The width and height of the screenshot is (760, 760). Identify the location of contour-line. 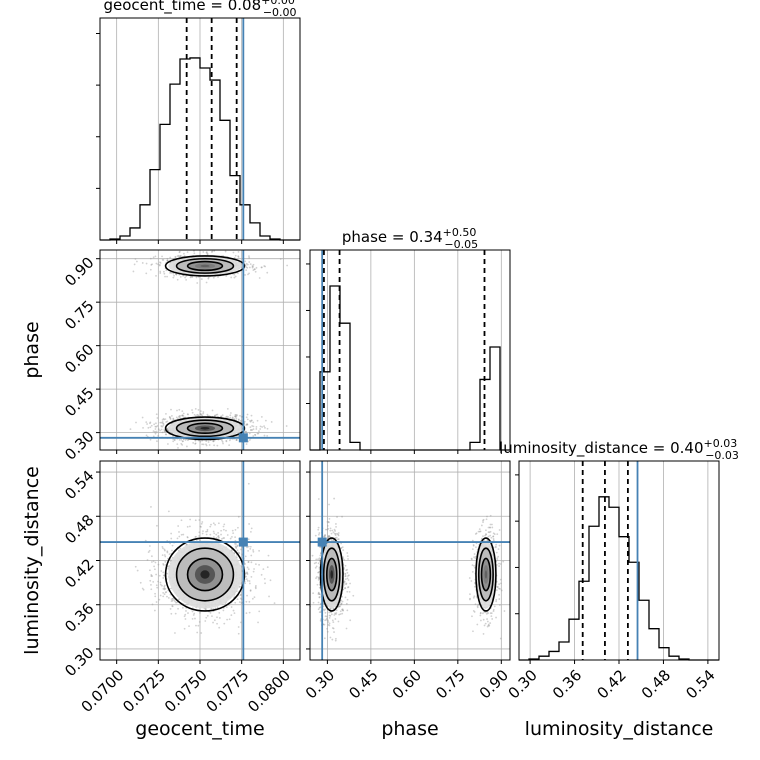
(205, 574).